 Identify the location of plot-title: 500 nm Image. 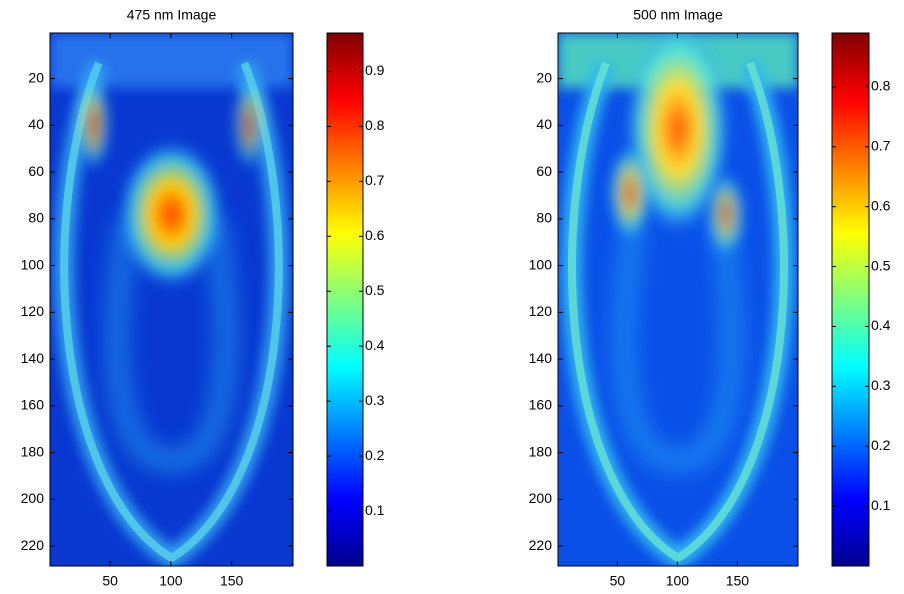
(678, 15).